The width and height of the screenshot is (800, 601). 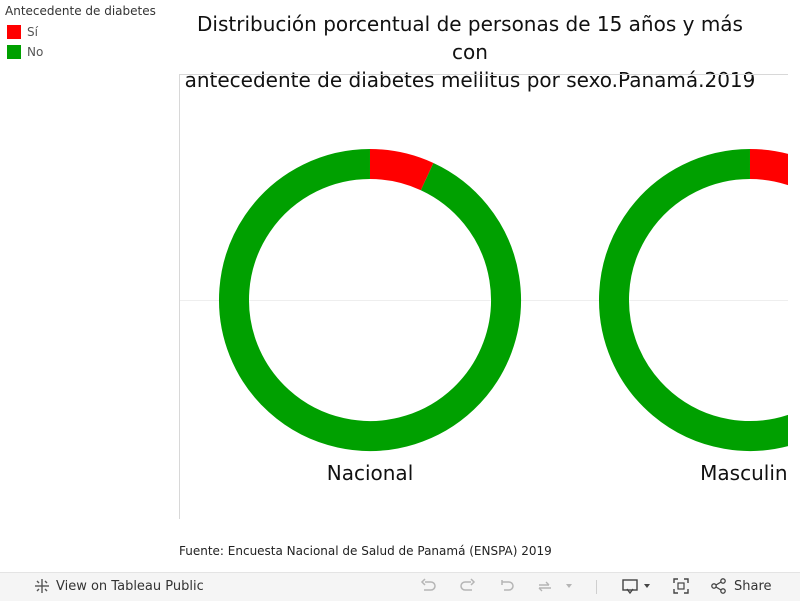 I want to click on view-on-tableau-button: View on Tableau Public, so click(x=119, y=586).